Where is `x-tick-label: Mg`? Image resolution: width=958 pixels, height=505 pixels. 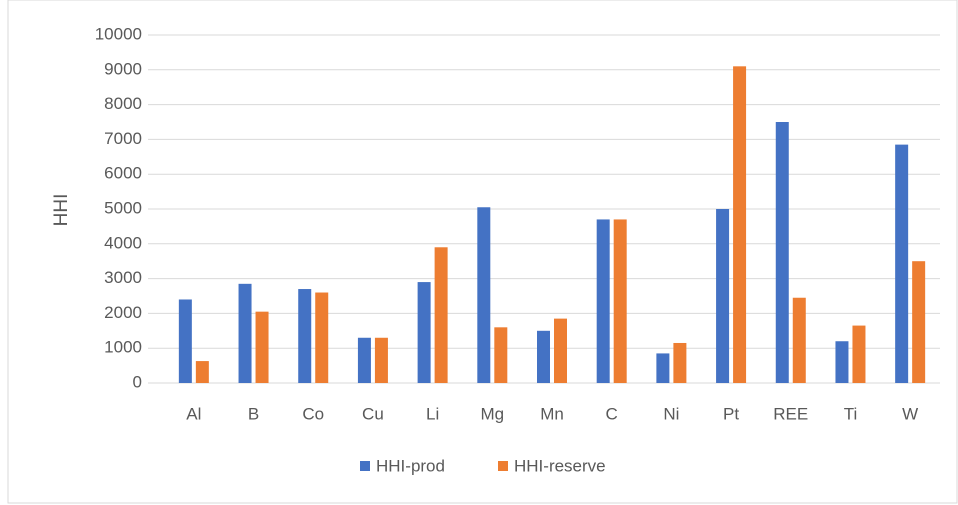 x-tick-label: Mg is located at coordinates (492, 413).